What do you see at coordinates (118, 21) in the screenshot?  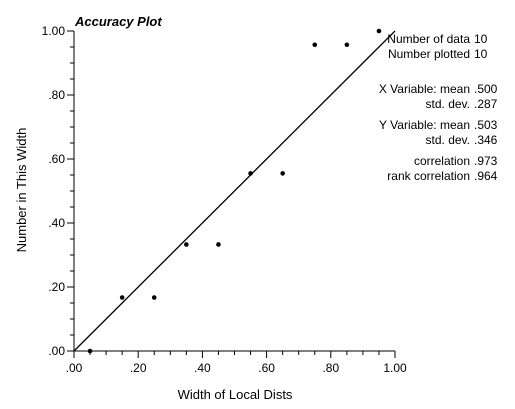 I see `chart-title: Accuracy Plot` at bounding box center [118, 21].